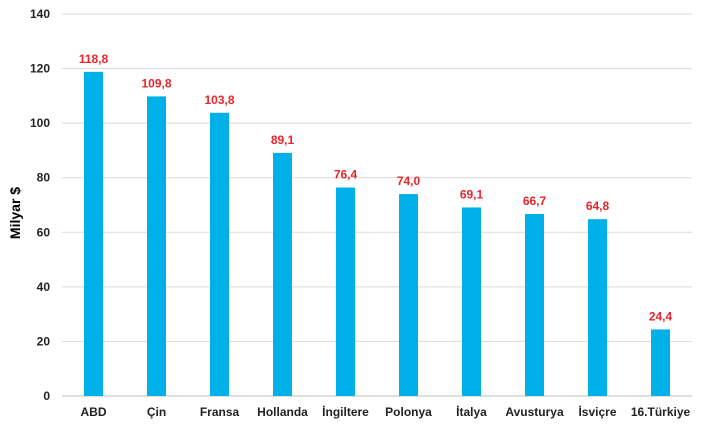 The image size is (705, 427). I want to click on y-tick-label: 140, so click(40, 14).